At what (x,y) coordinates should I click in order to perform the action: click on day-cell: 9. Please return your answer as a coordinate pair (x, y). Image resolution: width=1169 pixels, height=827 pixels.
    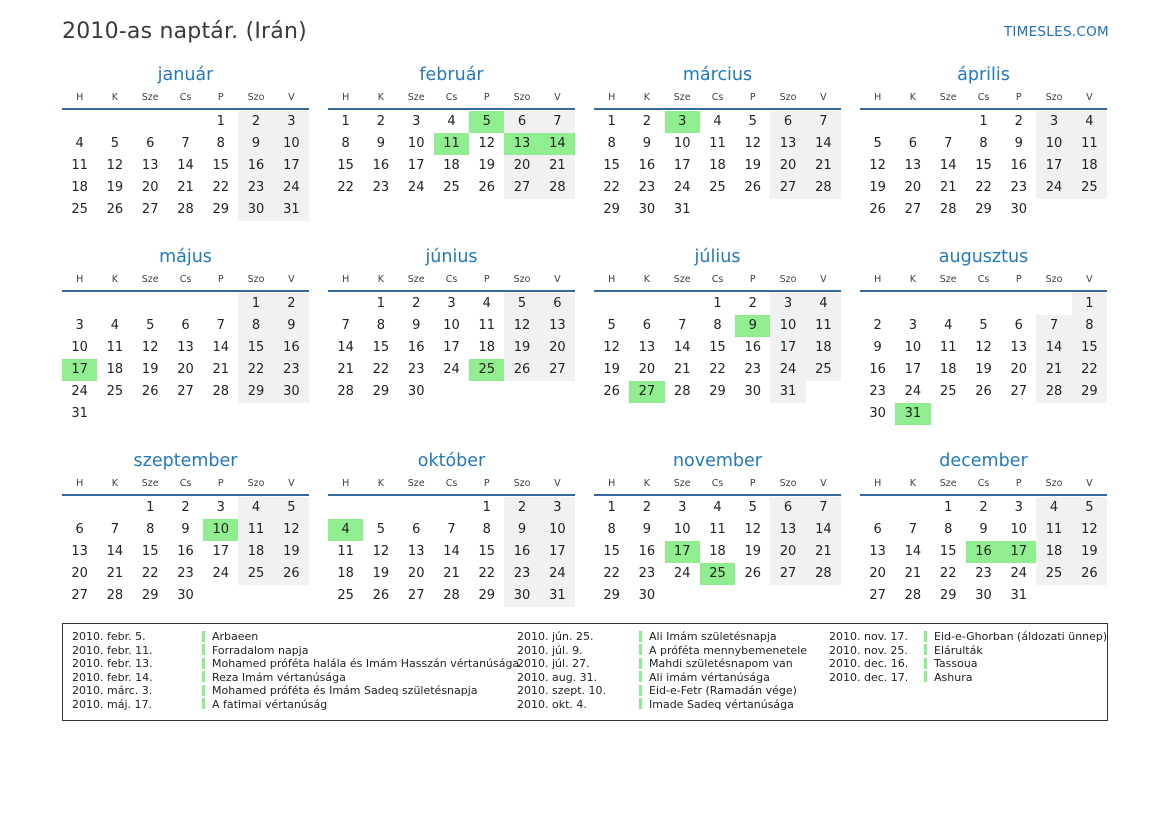
    Looking at the image, I should click on (522, 530).